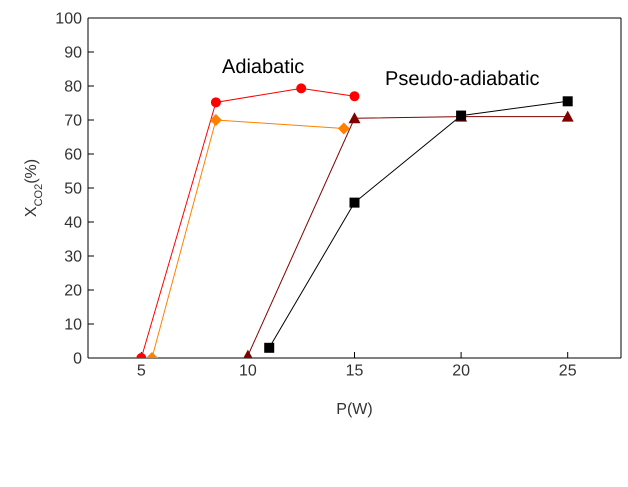 The width and height of the screenshot is (628, 487). I want to click on annotation: Adiabatic, so click(263, 67).